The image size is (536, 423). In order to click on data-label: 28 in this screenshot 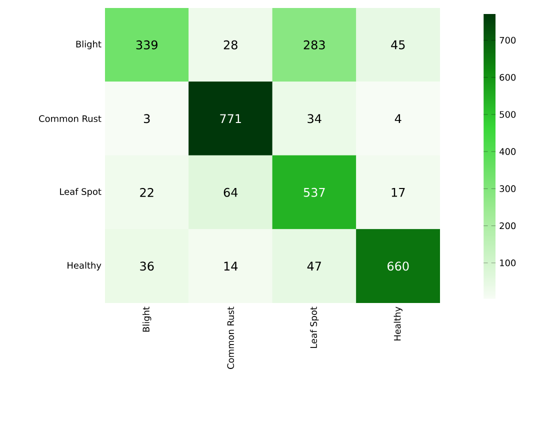, I will do `click(231, 45)`.